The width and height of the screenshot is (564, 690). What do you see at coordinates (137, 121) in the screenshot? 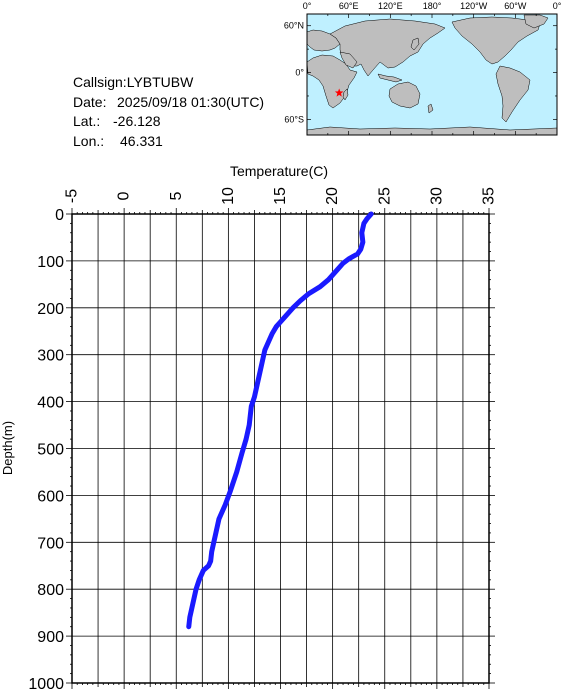
I see `lat-value: -26.128` at bounding box center [137, 121].